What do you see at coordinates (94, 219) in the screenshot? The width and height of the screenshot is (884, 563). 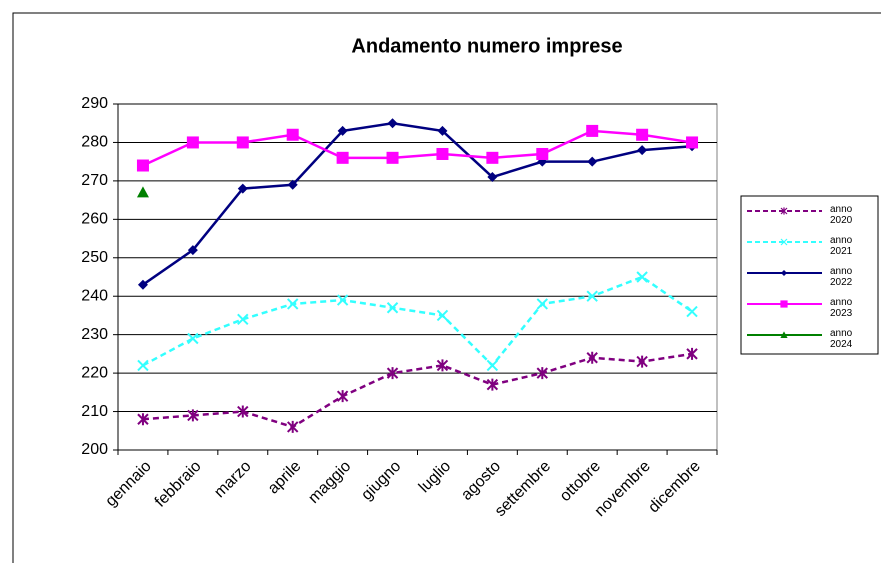 I see `y-tick-label: 260` at bounding box center [94, 219].